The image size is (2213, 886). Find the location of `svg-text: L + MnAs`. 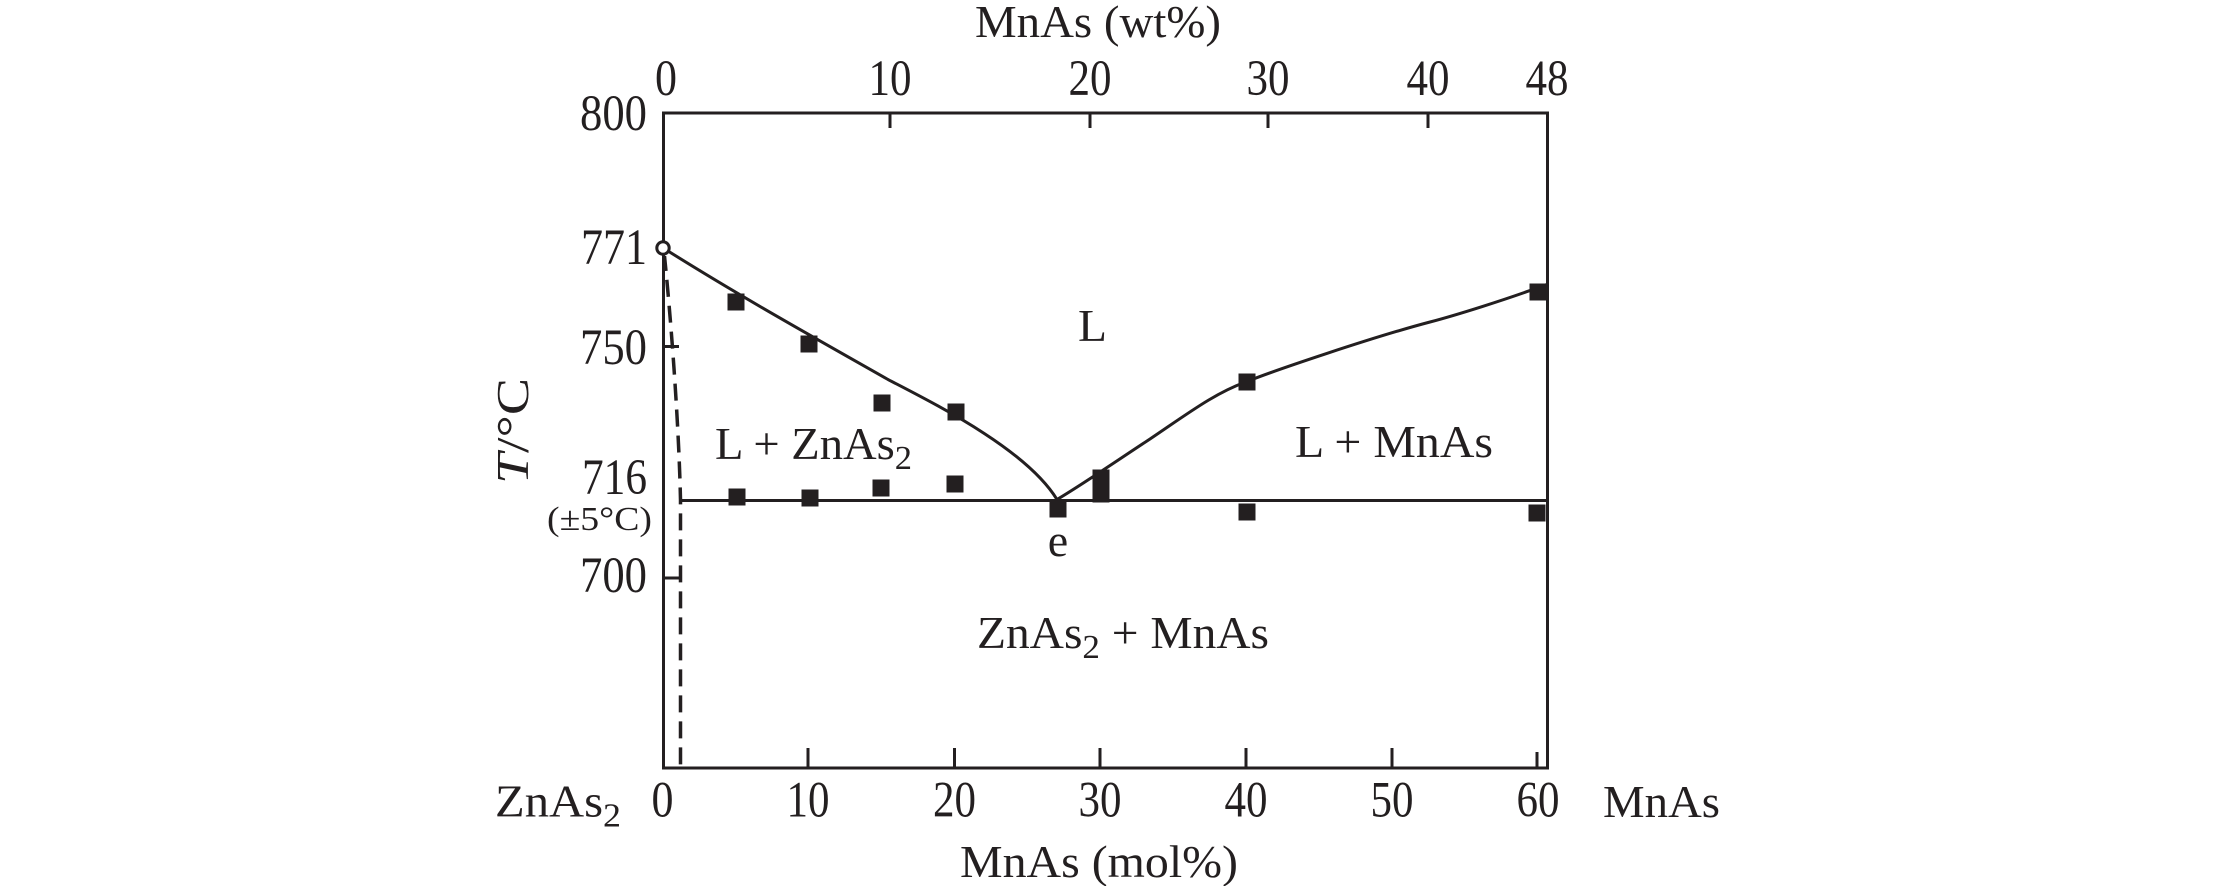

svg-text: L + MnAs is located at coordinates (1394, 441).